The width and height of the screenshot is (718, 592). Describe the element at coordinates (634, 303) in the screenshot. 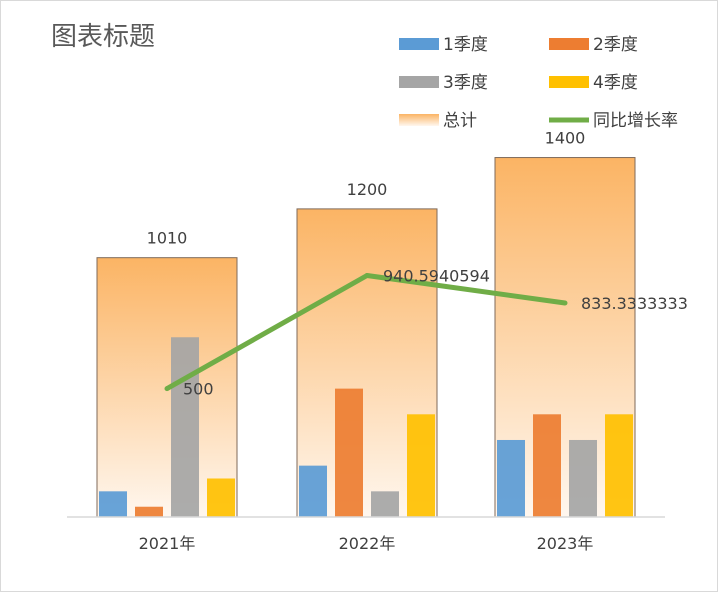

I see `growth-label-3: 833.3333333` at that location.